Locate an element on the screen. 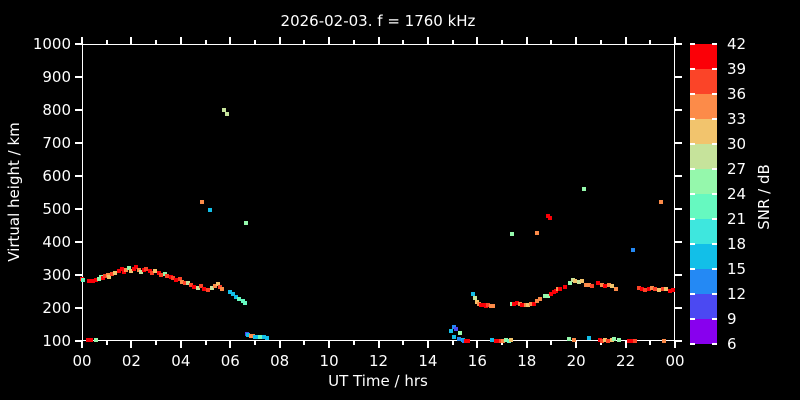  colorbar-tick-label: 27 is located at coordinates (737, 169).